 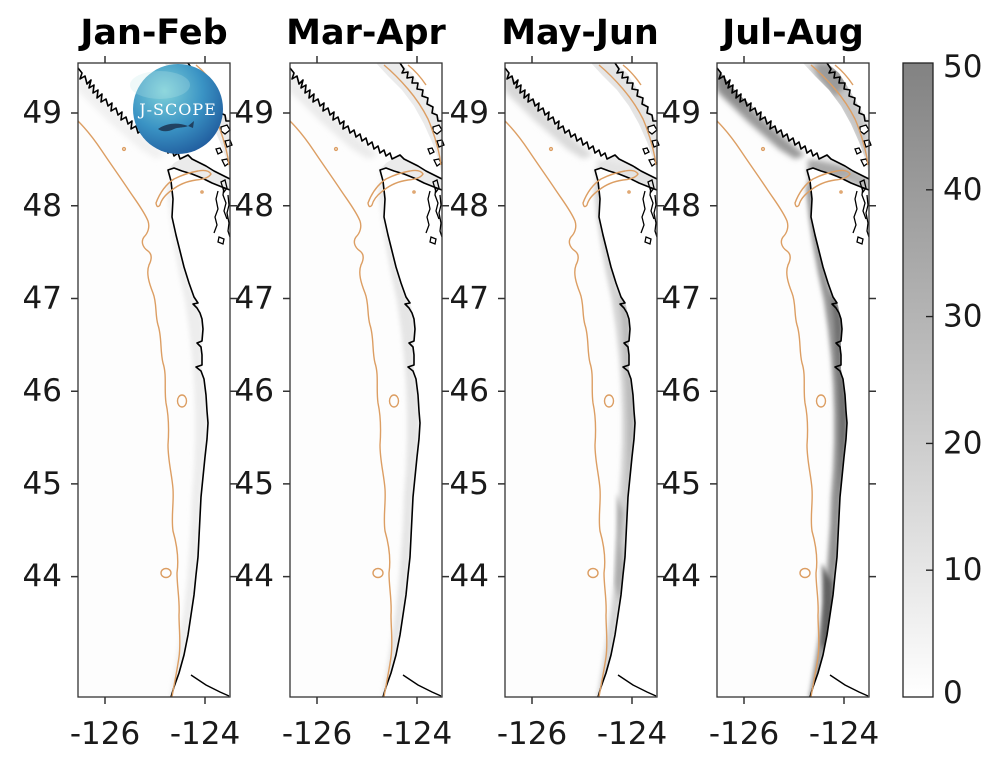 I want to click on panel-jul-aug, so click(x=793, y=380).